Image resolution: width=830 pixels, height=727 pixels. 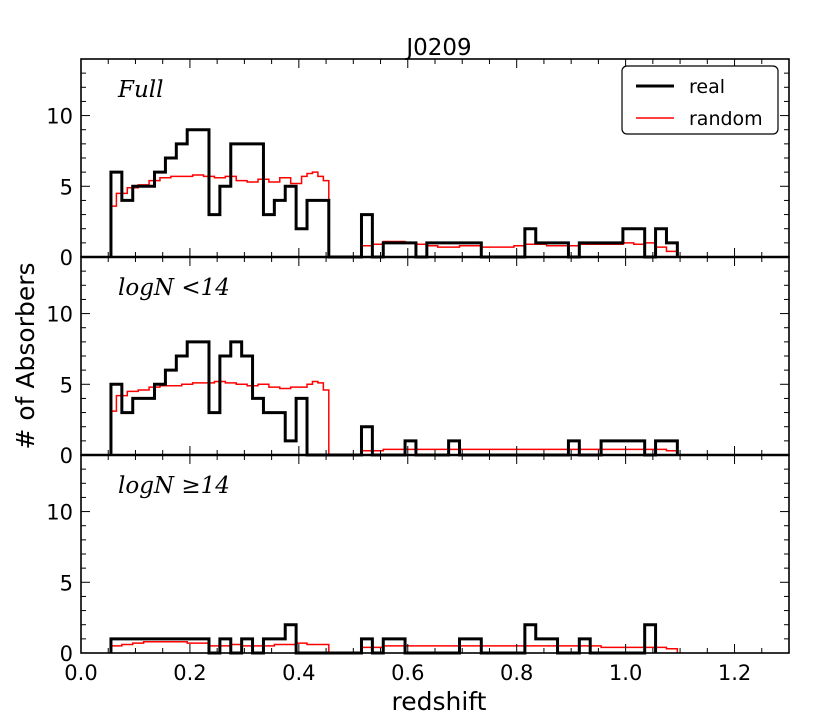 I want to click on x-axis-label: redshift, so click(x=439, y=701).